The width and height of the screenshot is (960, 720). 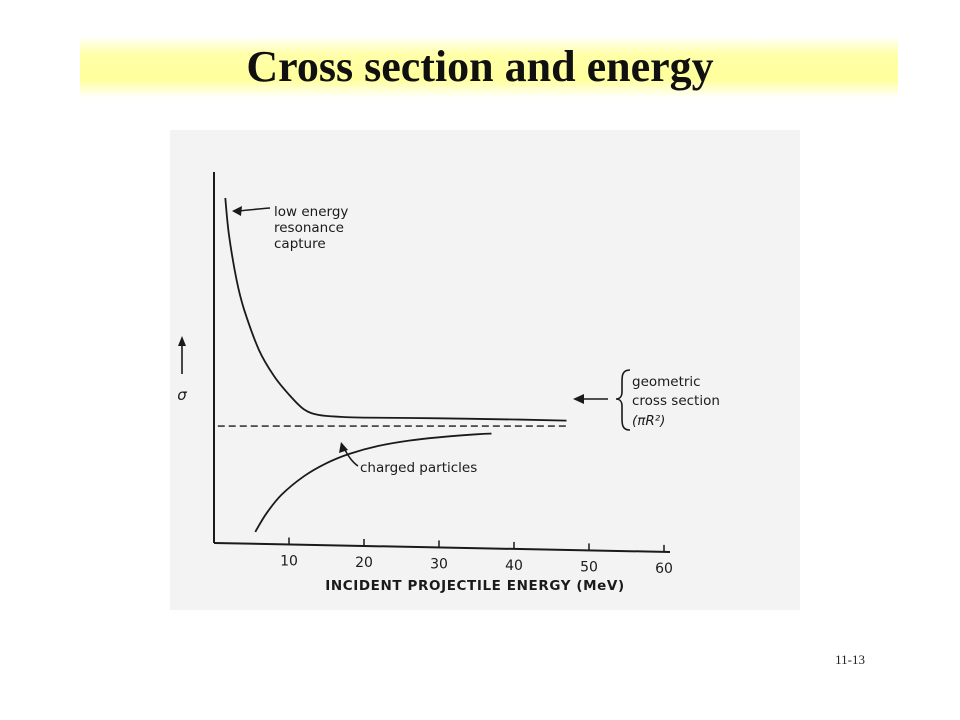 What do you see at coordinates (589, 567) in the screenshot?
I see `x-tick-label: 50` at bounding box center [589, 567].